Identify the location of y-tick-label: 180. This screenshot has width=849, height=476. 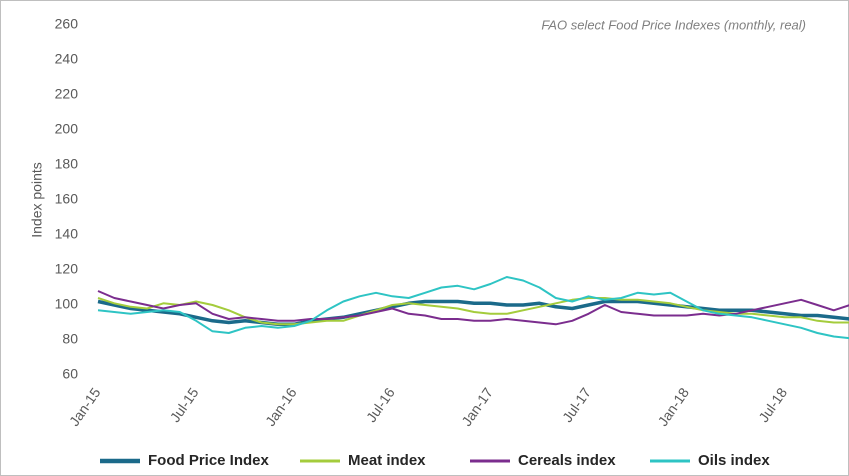
(67, 164).